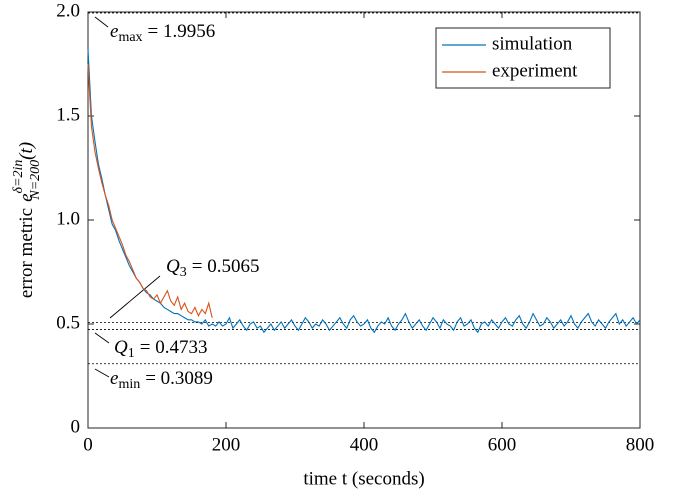 Image resolution: width=678 pixels, height=496 pixels. I want to click on legend-box, so click(523, 58).